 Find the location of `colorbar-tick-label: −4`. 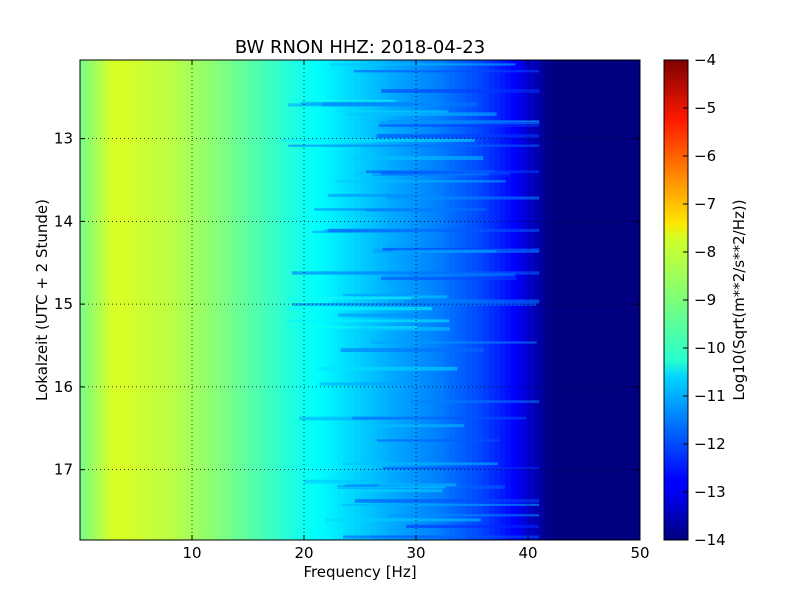

colorbar-tick-label: −4 is located at coordinates (705, 60).